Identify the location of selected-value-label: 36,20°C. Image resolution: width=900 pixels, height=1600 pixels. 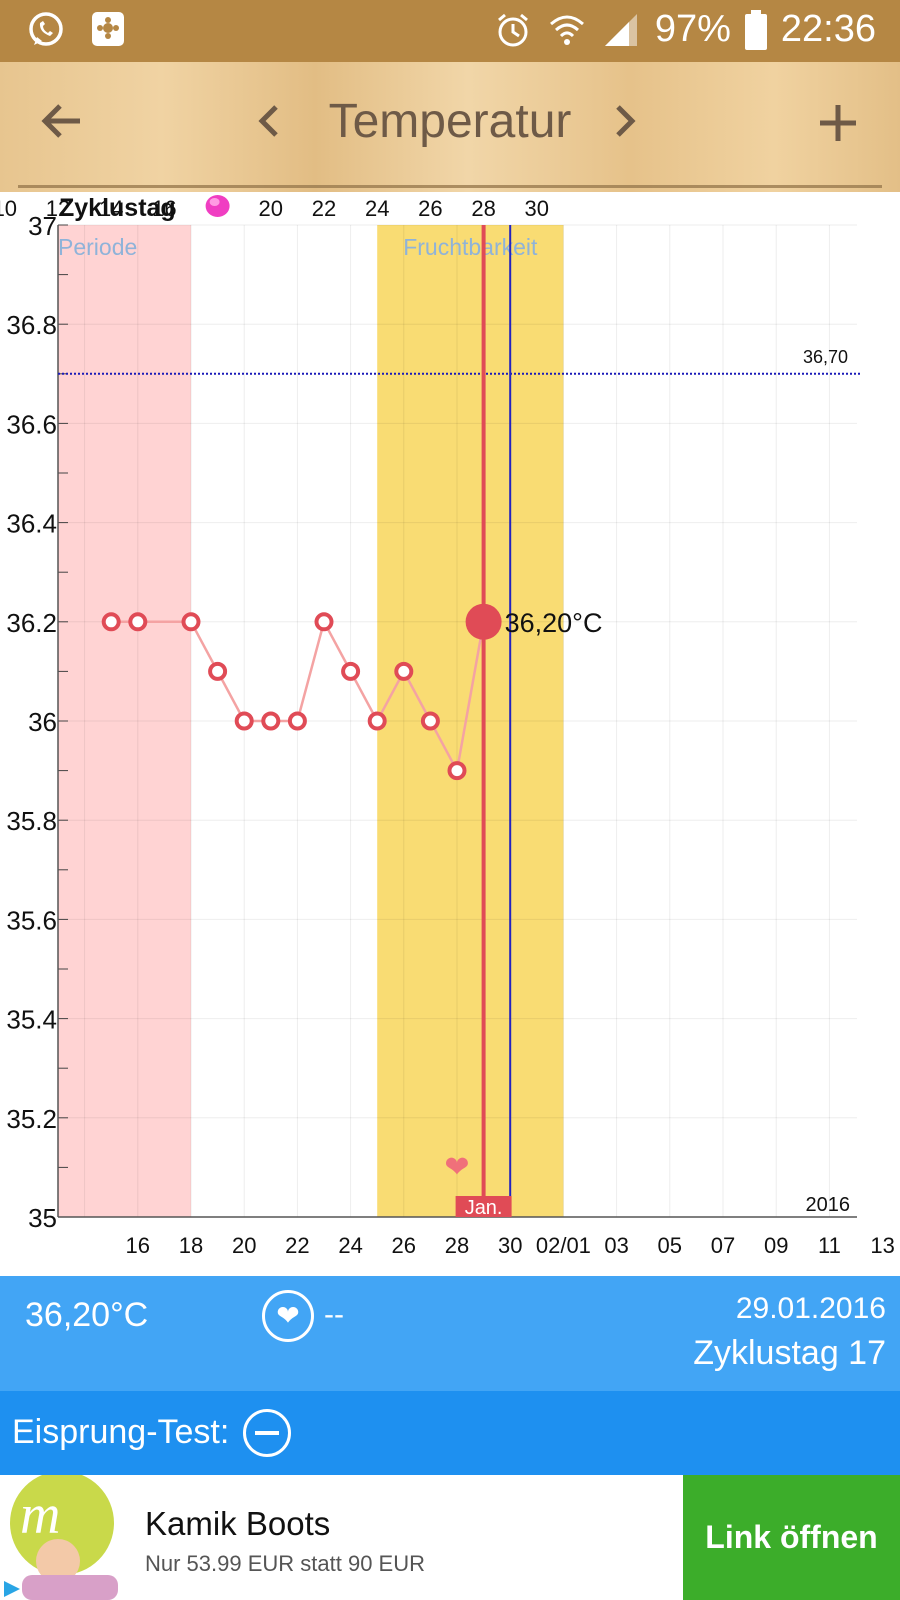
(554, 623).